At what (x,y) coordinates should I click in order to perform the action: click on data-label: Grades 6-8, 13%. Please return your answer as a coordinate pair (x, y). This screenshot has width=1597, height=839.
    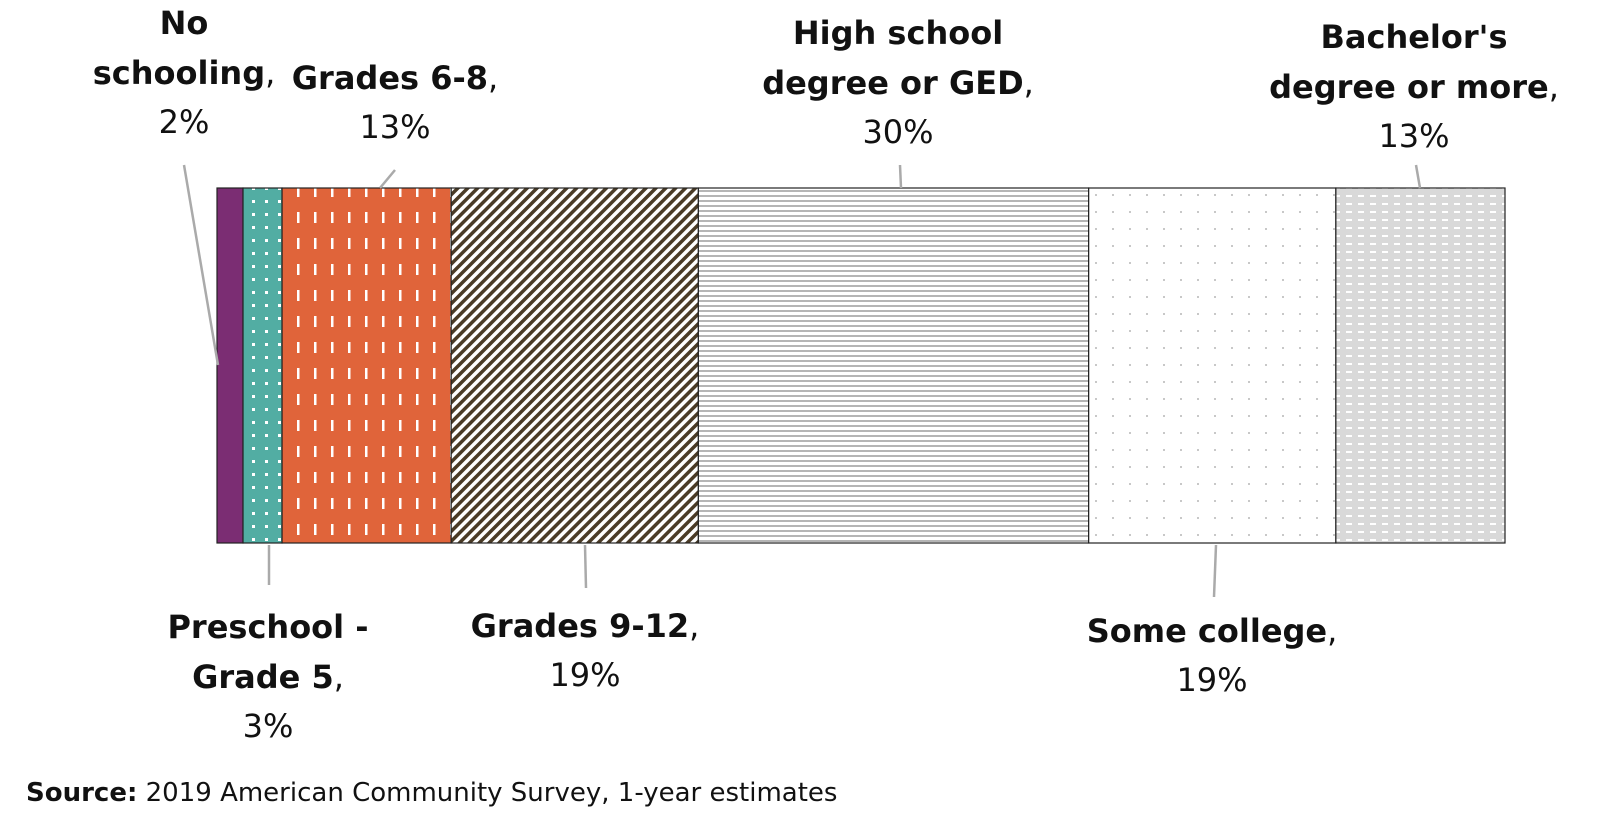
    Looking at the image, I should click on (395, 102).